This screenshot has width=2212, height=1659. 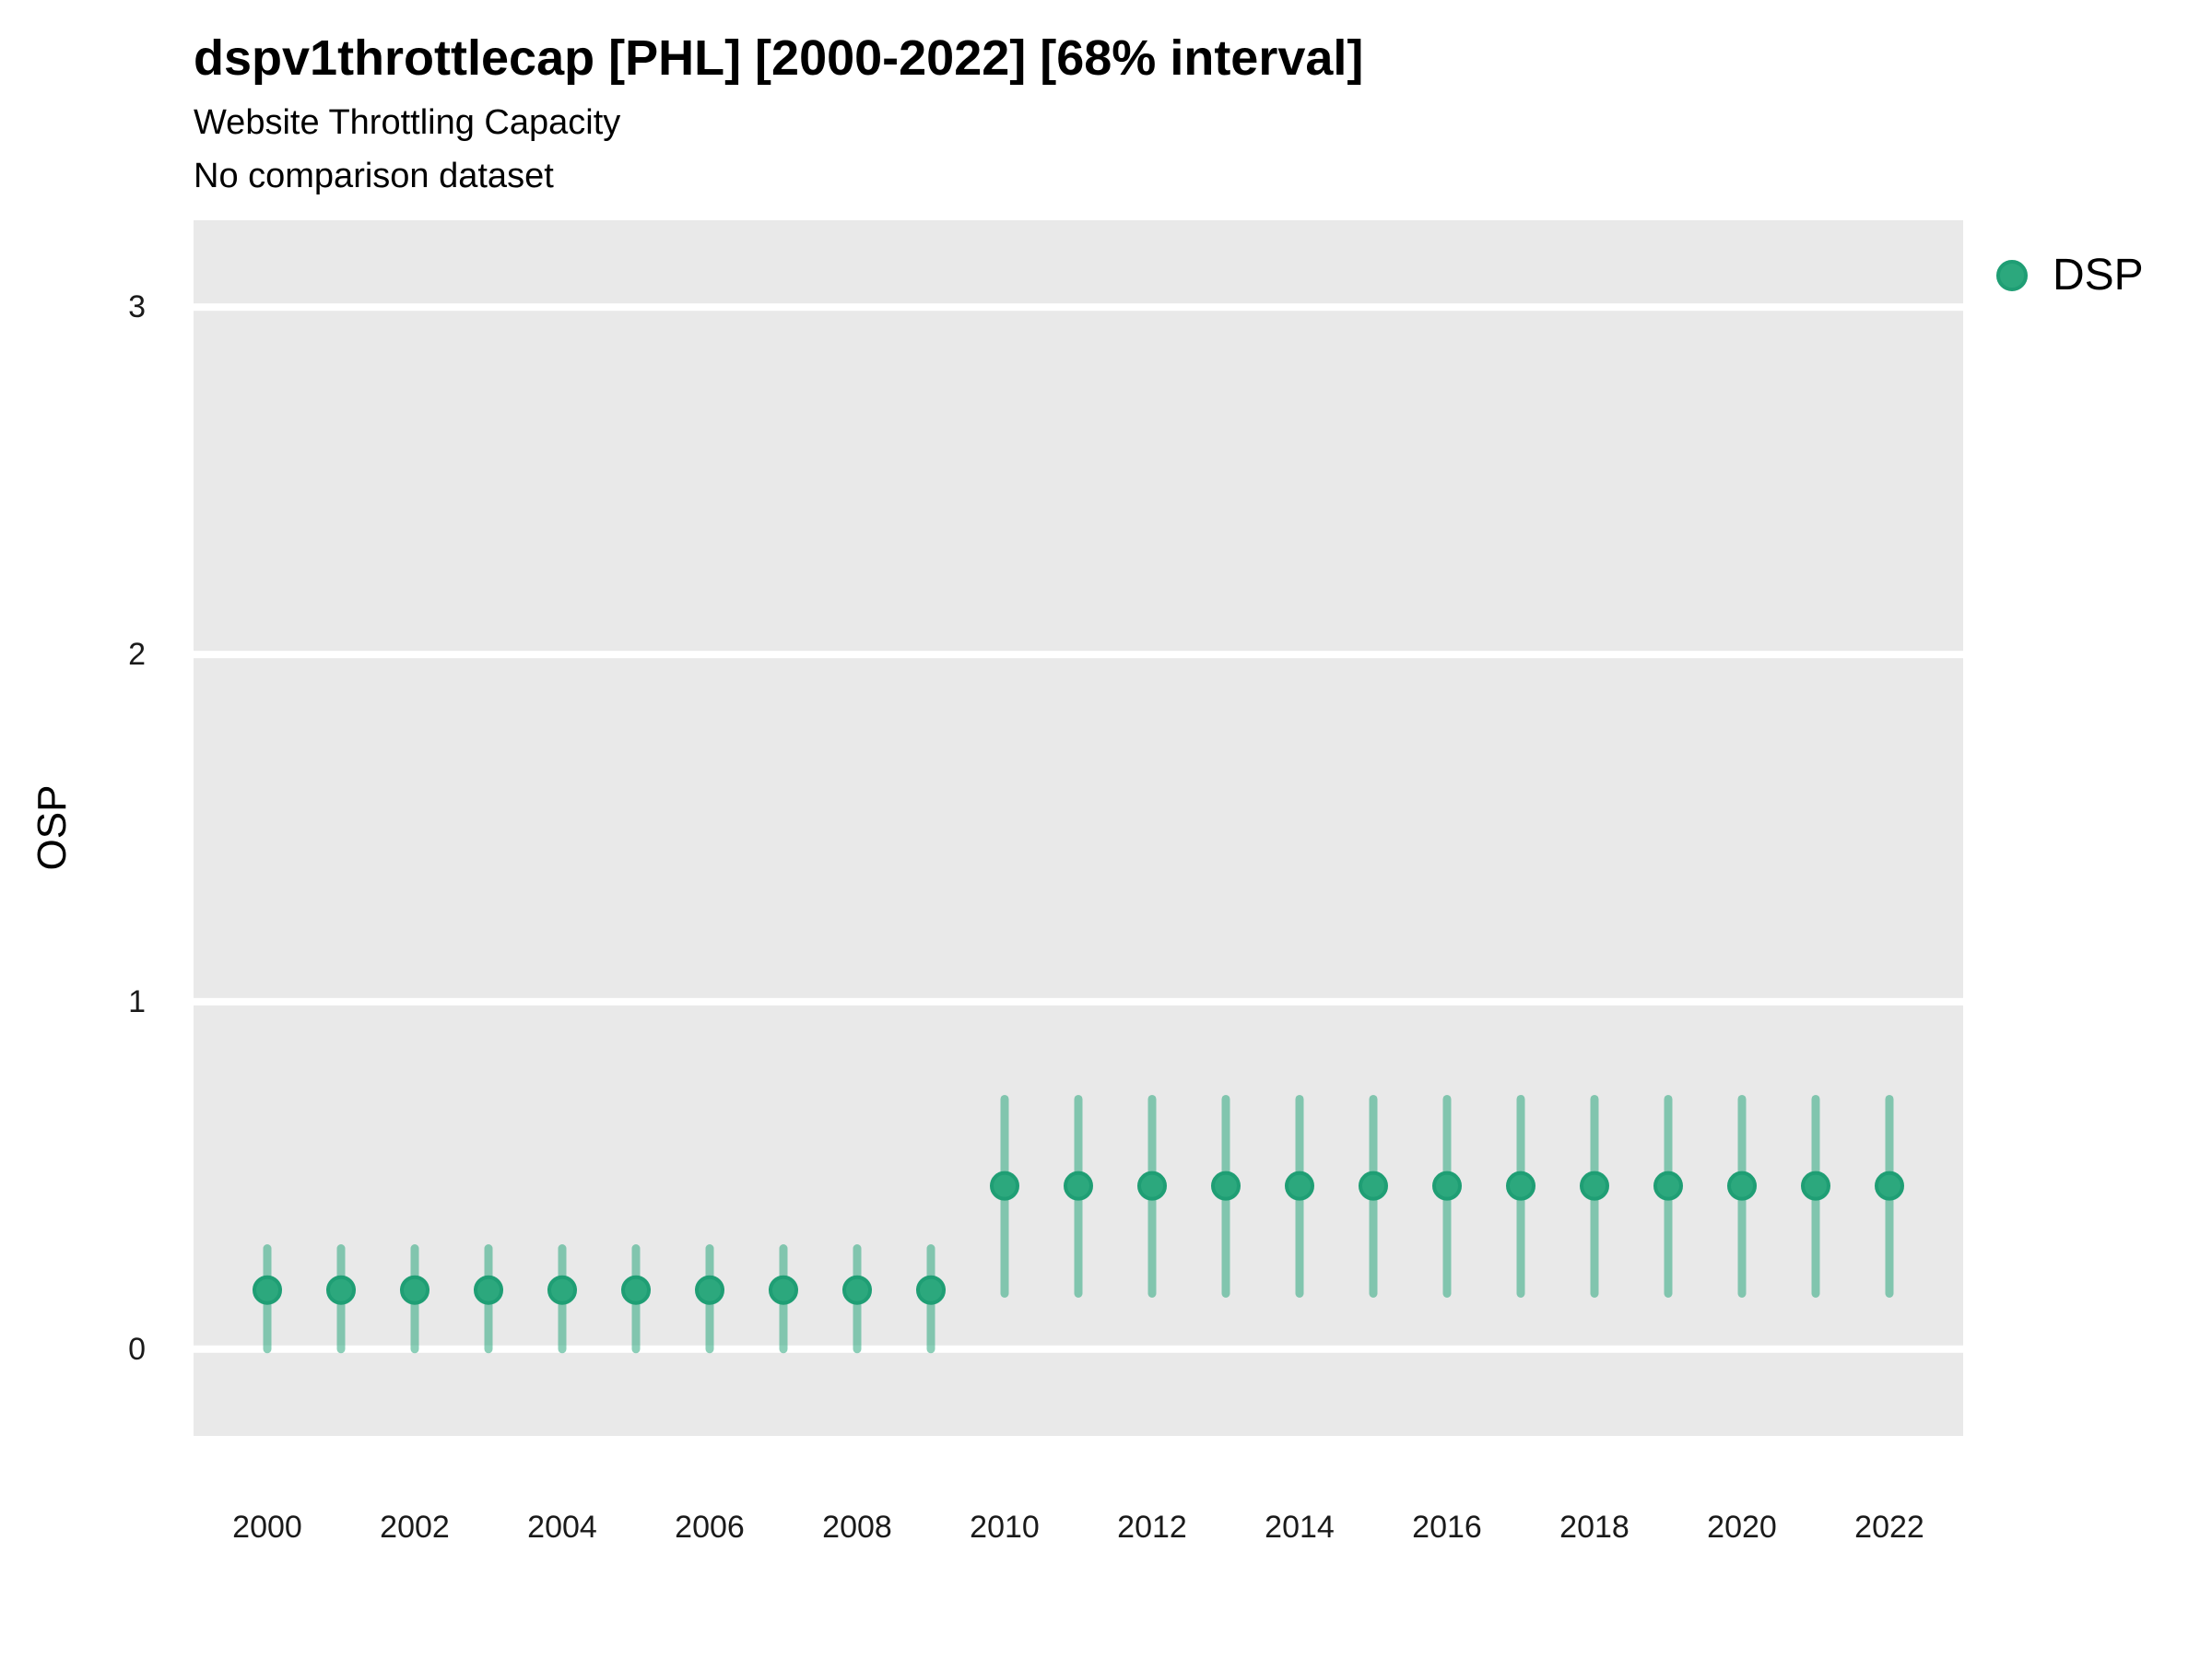 I want to click on y-tick-label-0: 0, so click(x=137, y=1349).